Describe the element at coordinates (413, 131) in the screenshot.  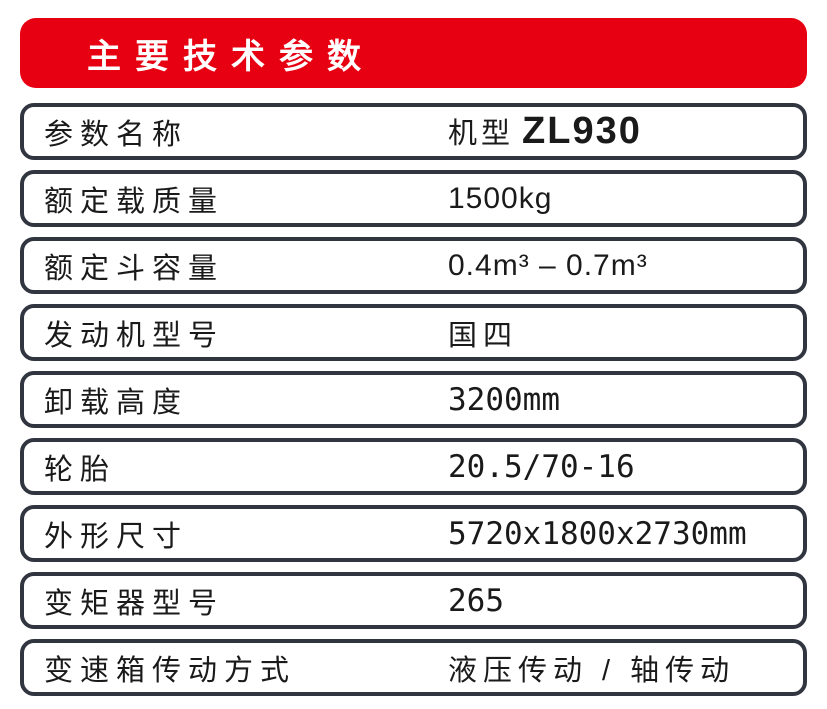
I see `row-parameter-name: 参数名称 机型 ZL930` at that location.